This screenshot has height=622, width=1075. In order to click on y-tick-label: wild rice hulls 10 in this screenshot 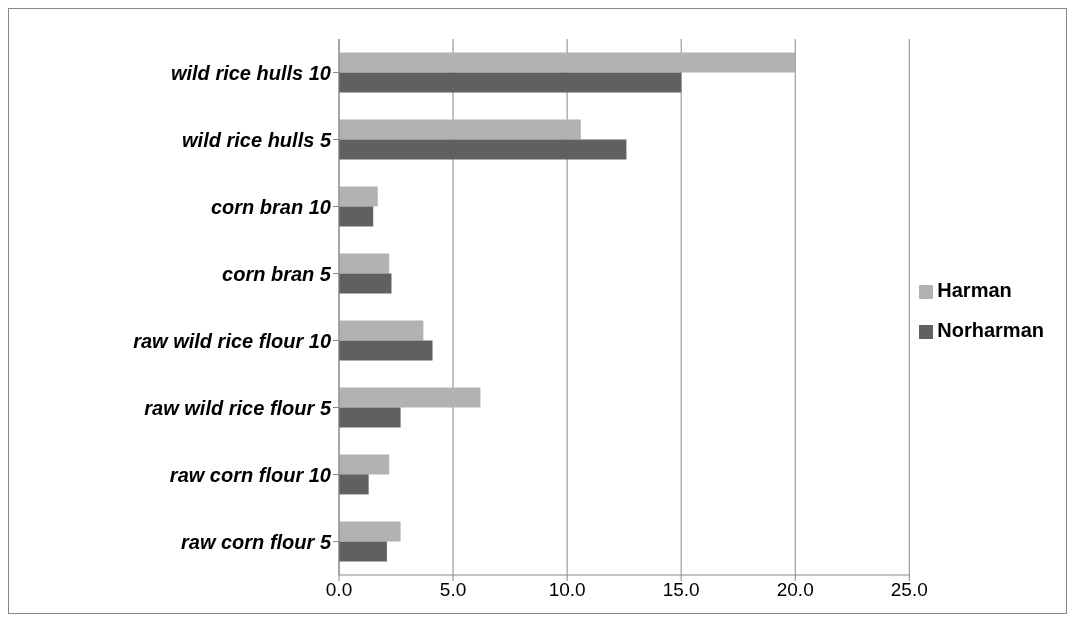, I will do `click(250, 72)`.